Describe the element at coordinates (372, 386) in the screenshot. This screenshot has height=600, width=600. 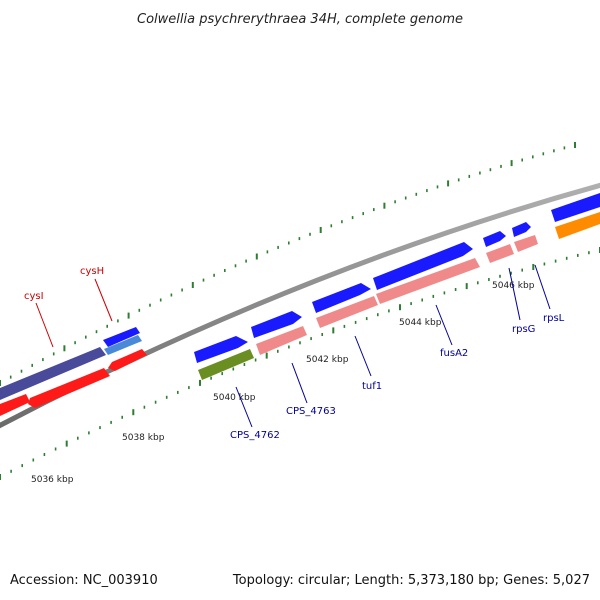
I see `gene-label-tuf1: tuf1` at that location.